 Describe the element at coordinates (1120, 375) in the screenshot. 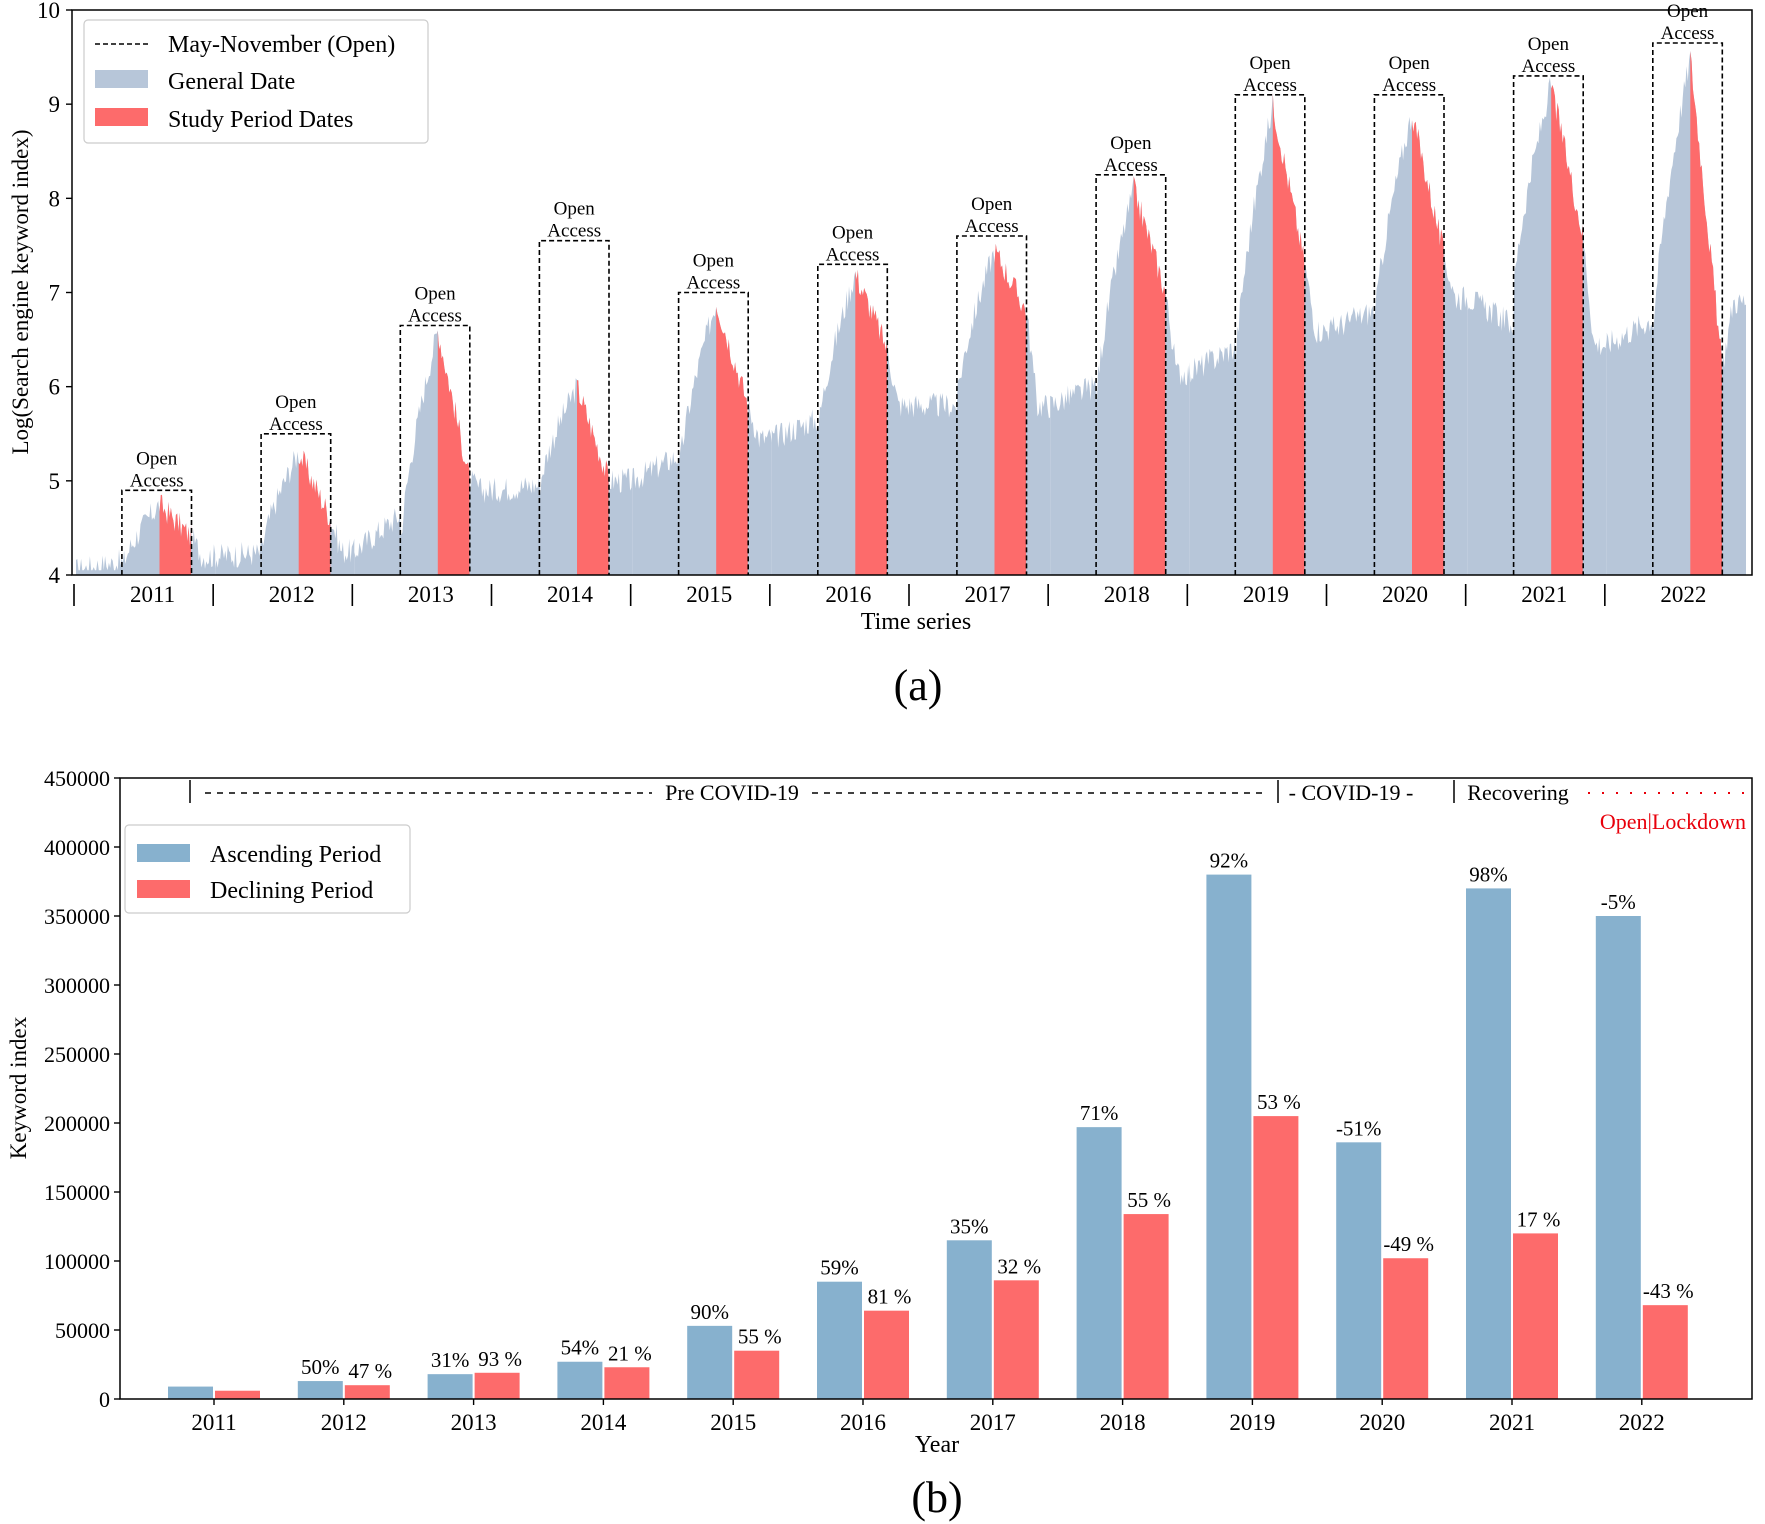

I see `general-date-area-2018` at that location.